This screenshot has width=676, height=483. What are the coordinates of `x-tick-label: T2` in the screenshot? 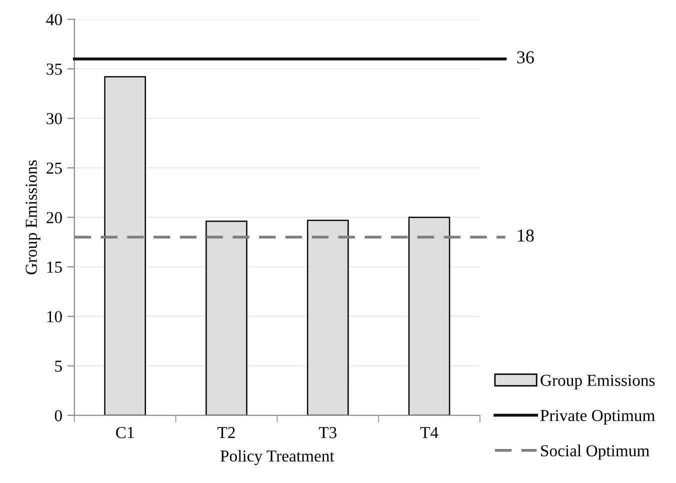 It's located at (226, 432).